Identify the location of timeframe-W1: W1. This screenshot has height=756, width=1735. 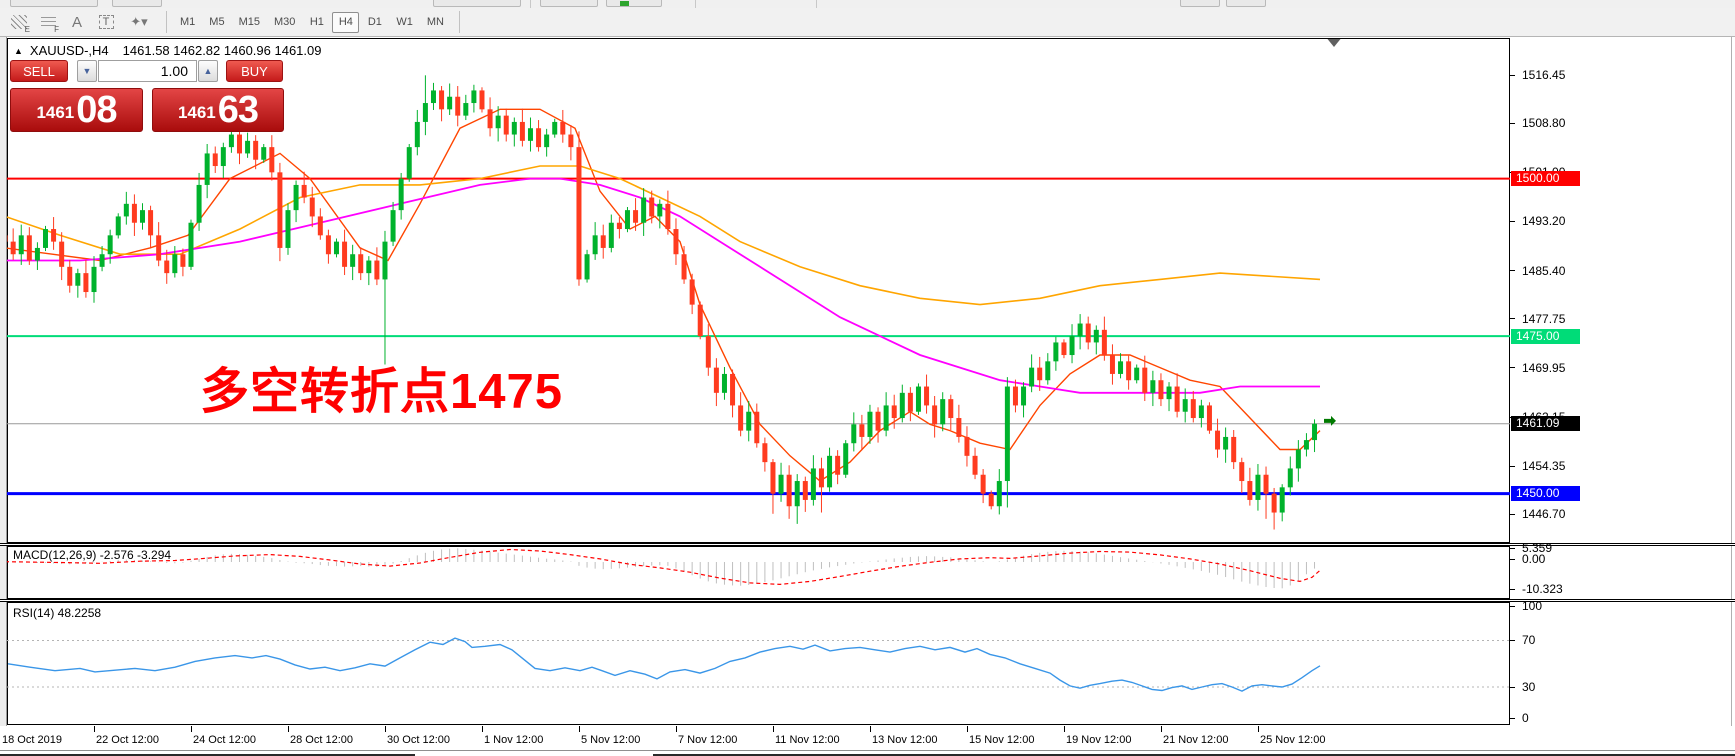
(404, 22).